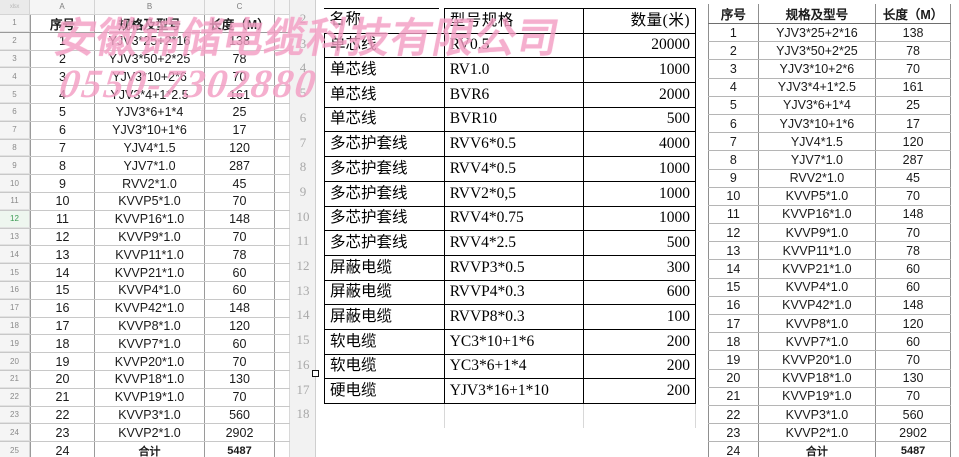 This screenshot has width=959, height=457. Describe the element at coordinates (15, 183) in the screenshot. I see `row-header: 10` at that location.